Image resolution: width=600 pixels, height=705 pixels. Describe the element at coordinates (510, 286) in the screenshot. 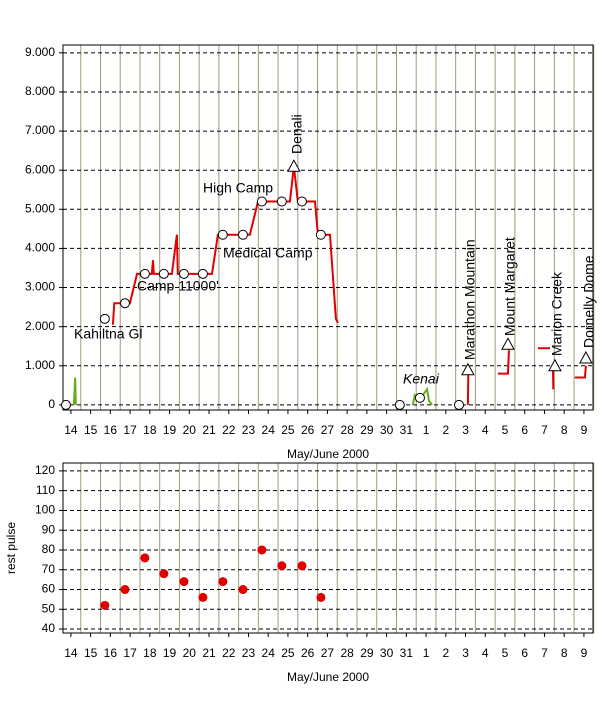

I see `annotation: Mount Margaret` at that location.